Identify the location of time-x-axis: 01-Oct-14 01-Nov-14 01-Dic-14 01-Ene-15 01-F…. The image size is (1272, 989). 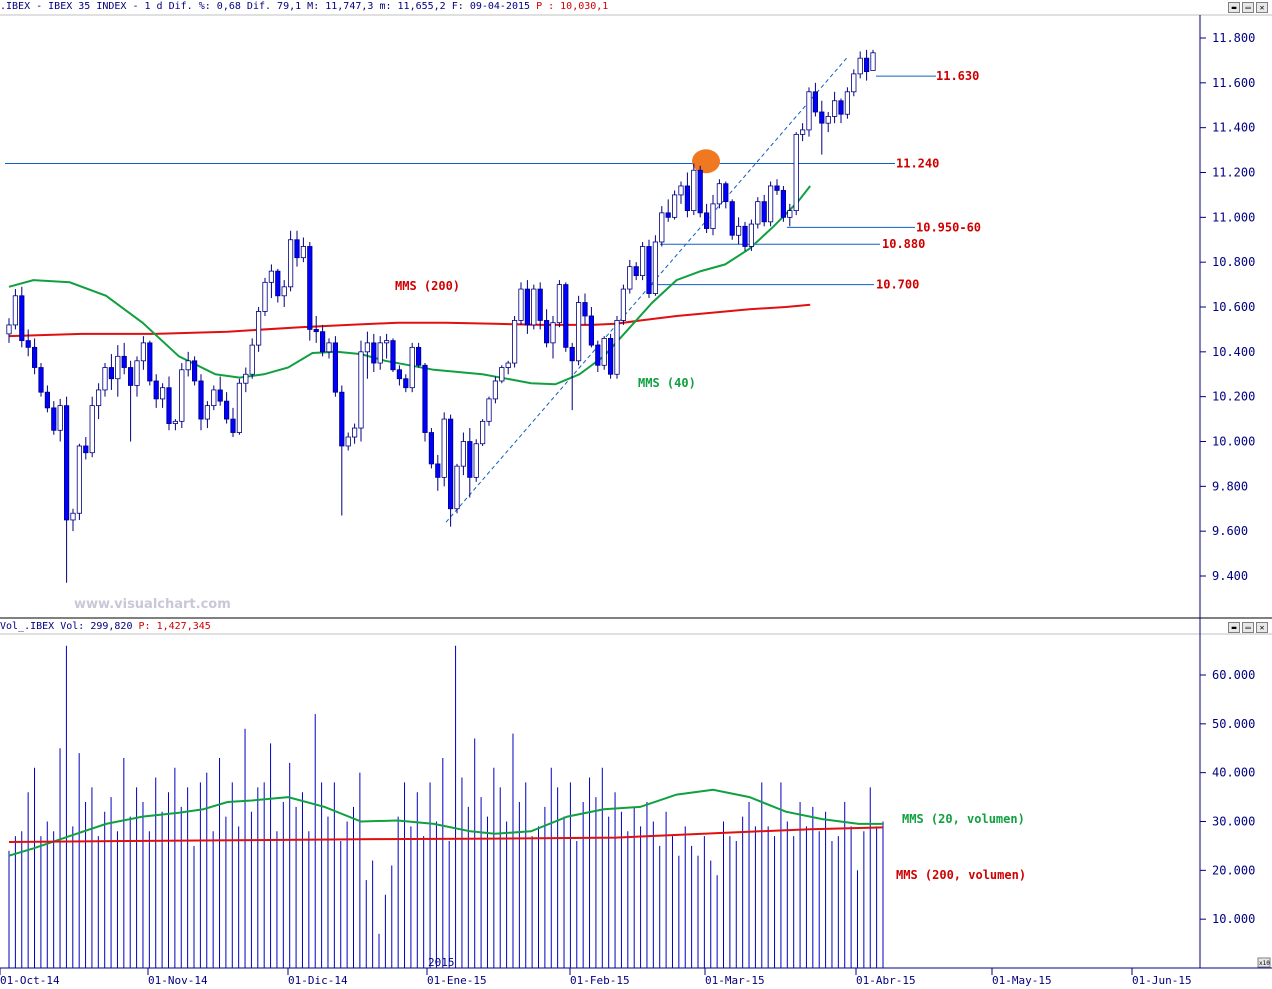
(596, 977).